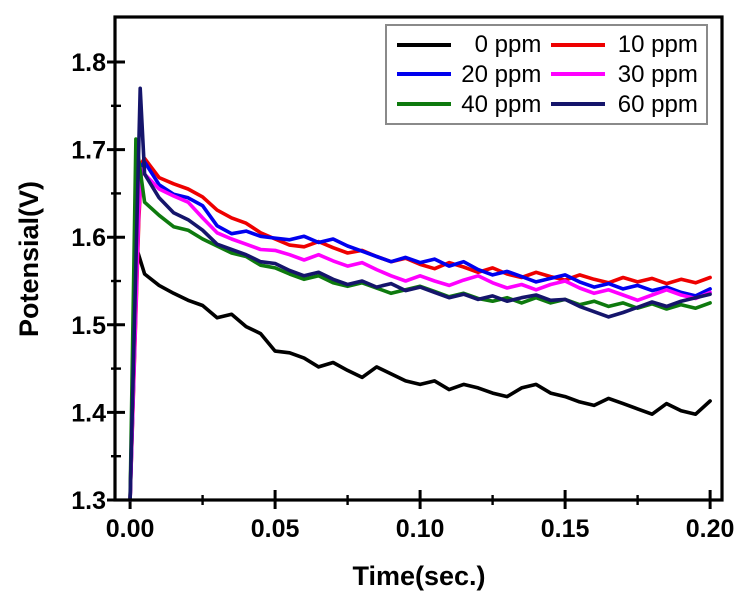 This screenshot has height=607, width=750. I want to click on legend-swatch-60ppm, so click(577, 104).